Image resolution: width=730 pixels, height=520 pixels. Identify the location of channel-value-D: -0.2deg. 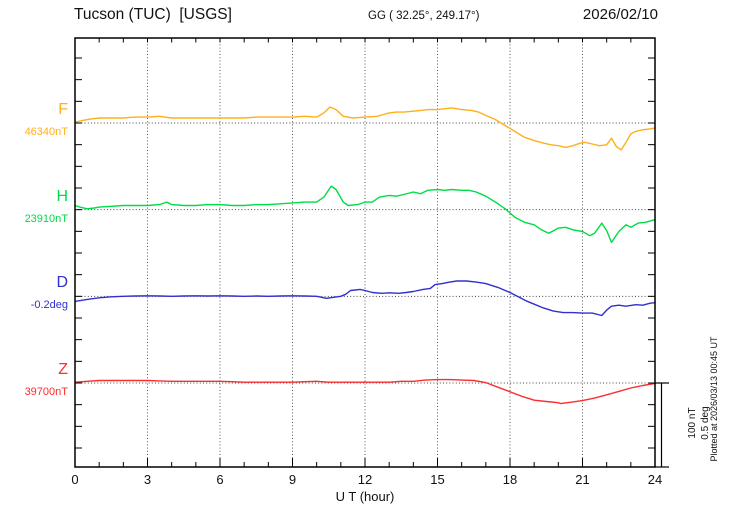
(49, 305).